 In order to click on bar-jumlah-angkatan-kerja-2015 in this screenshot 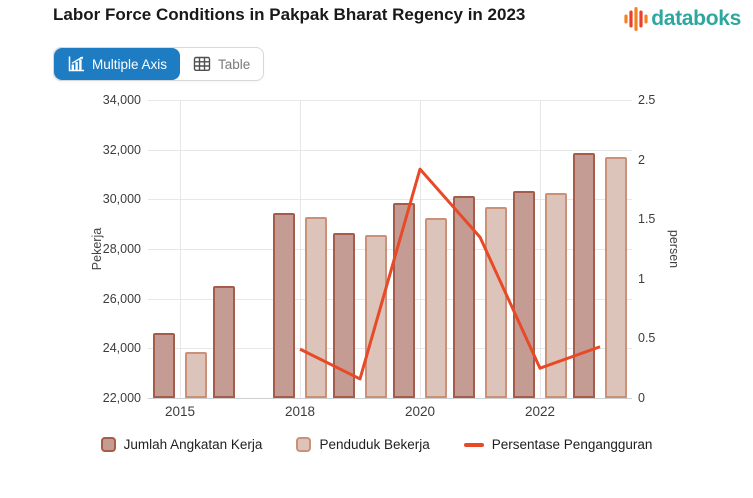, I will do `click(164, 365)`.